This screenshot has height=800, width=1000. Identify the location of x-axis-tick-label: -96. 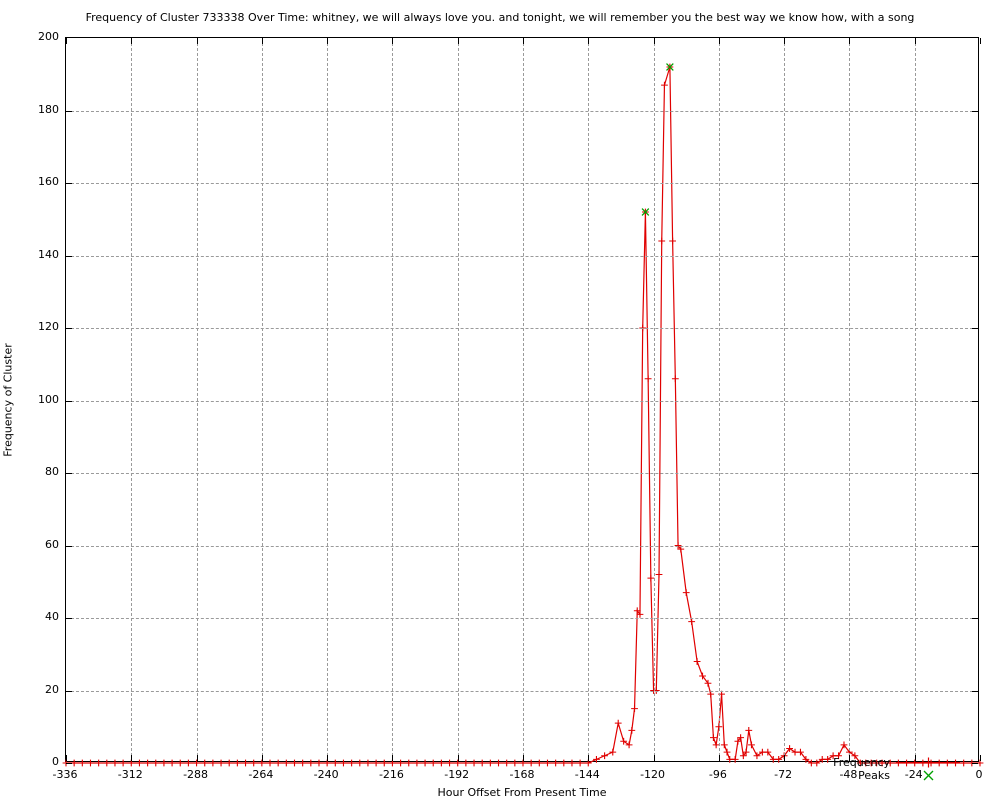
(717, 774).